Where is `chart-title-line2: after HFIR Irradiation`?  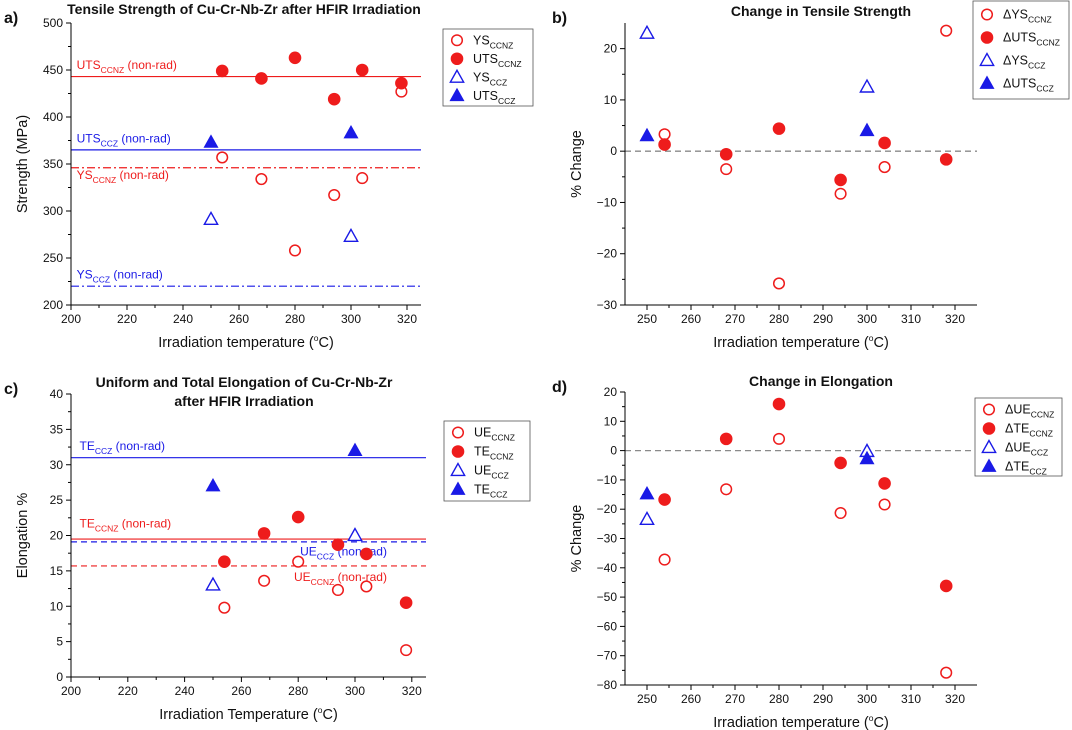 chart-title-line2: after HFIR Irradiation is located at coordinates (243, 401).